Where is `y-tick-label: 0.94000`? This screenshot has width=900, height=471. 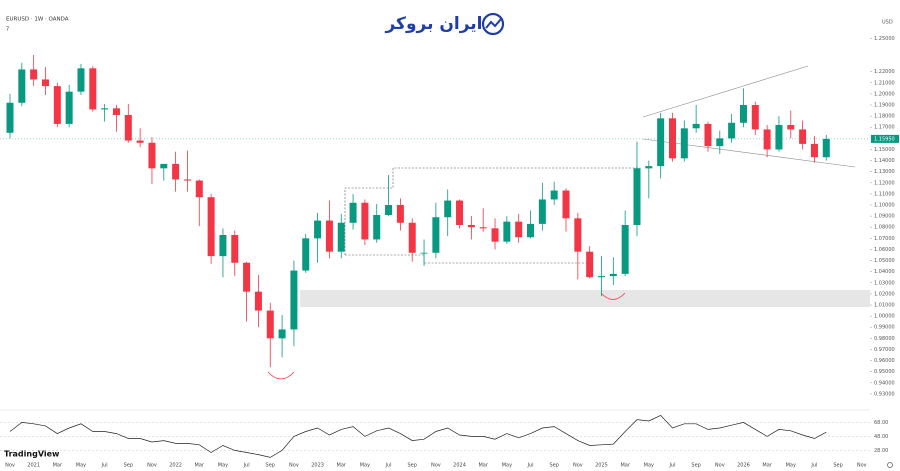 y-tick-label: 0.94000 is located at coordinates (884, 383).